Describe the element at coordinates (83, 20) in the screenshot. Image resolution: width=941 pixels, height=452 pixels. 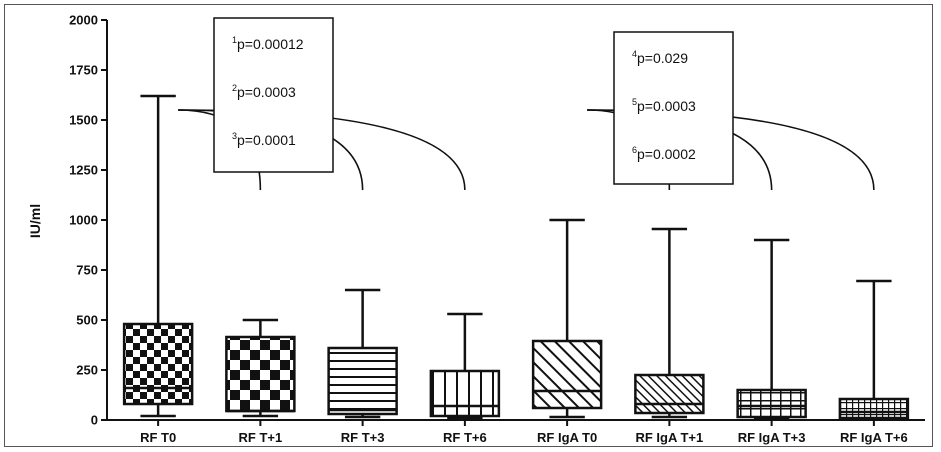
I see `y-tick-label: 2000` at that location.